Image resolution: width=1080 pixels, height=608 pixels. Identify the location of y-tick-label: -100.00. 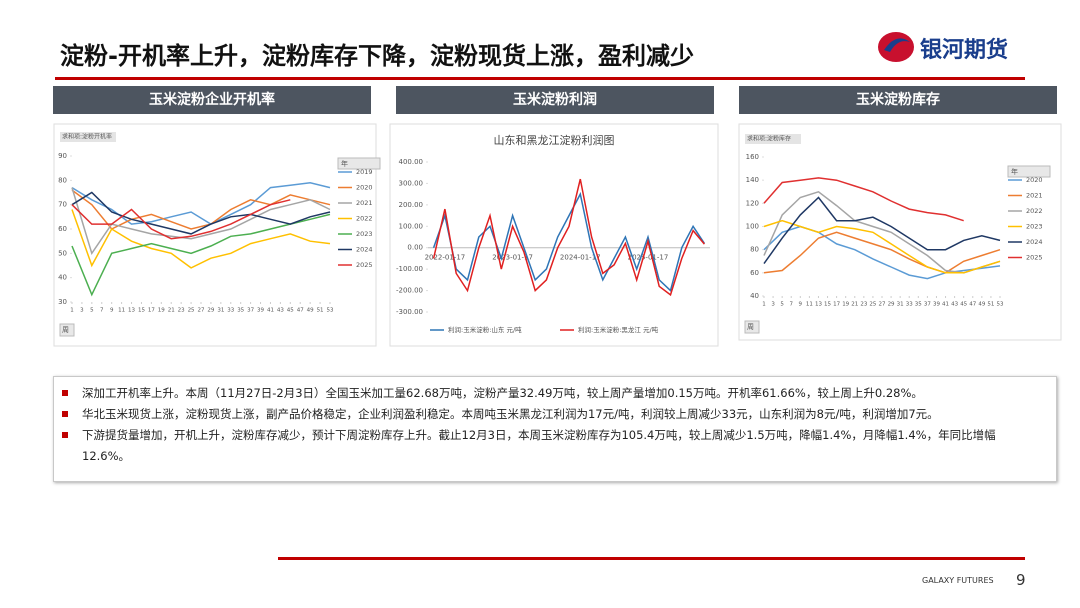
(409, 269).